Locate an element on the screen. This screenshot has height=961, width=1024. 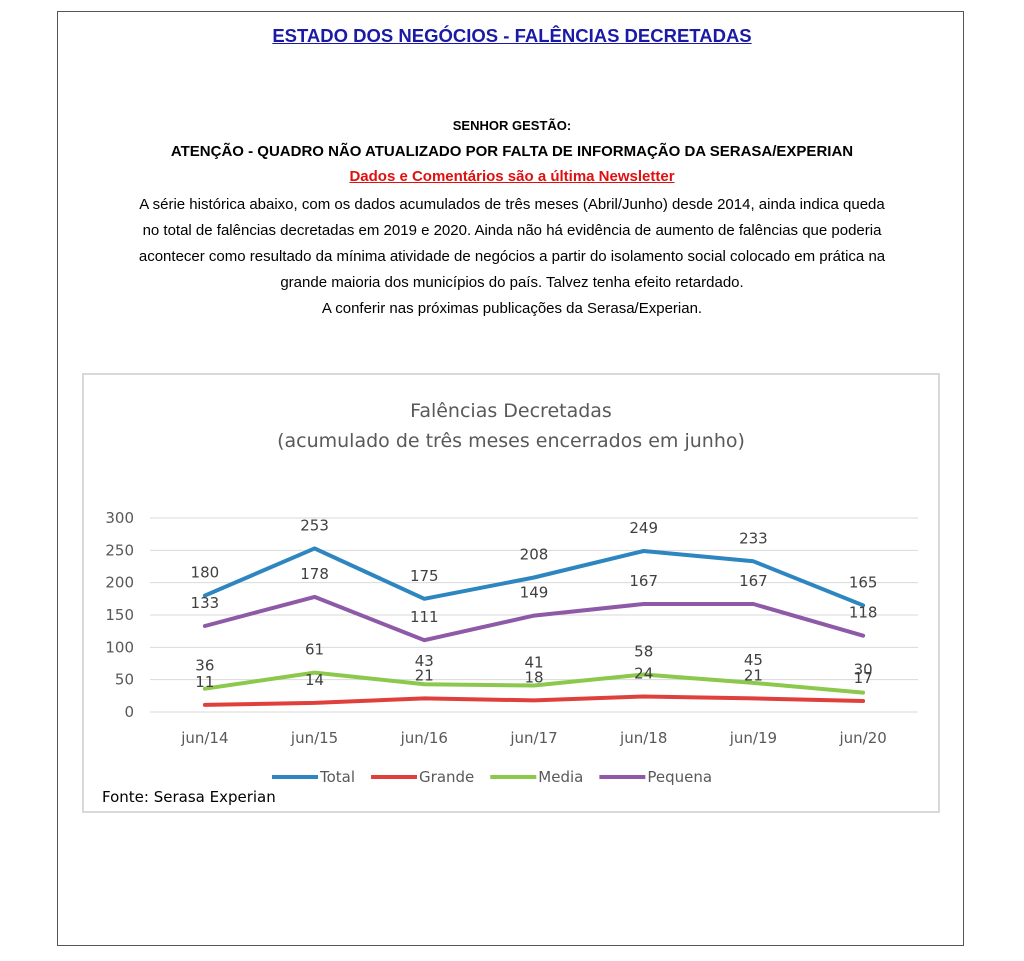
y-tick-label: 150 is located at coordinates (119, 615).